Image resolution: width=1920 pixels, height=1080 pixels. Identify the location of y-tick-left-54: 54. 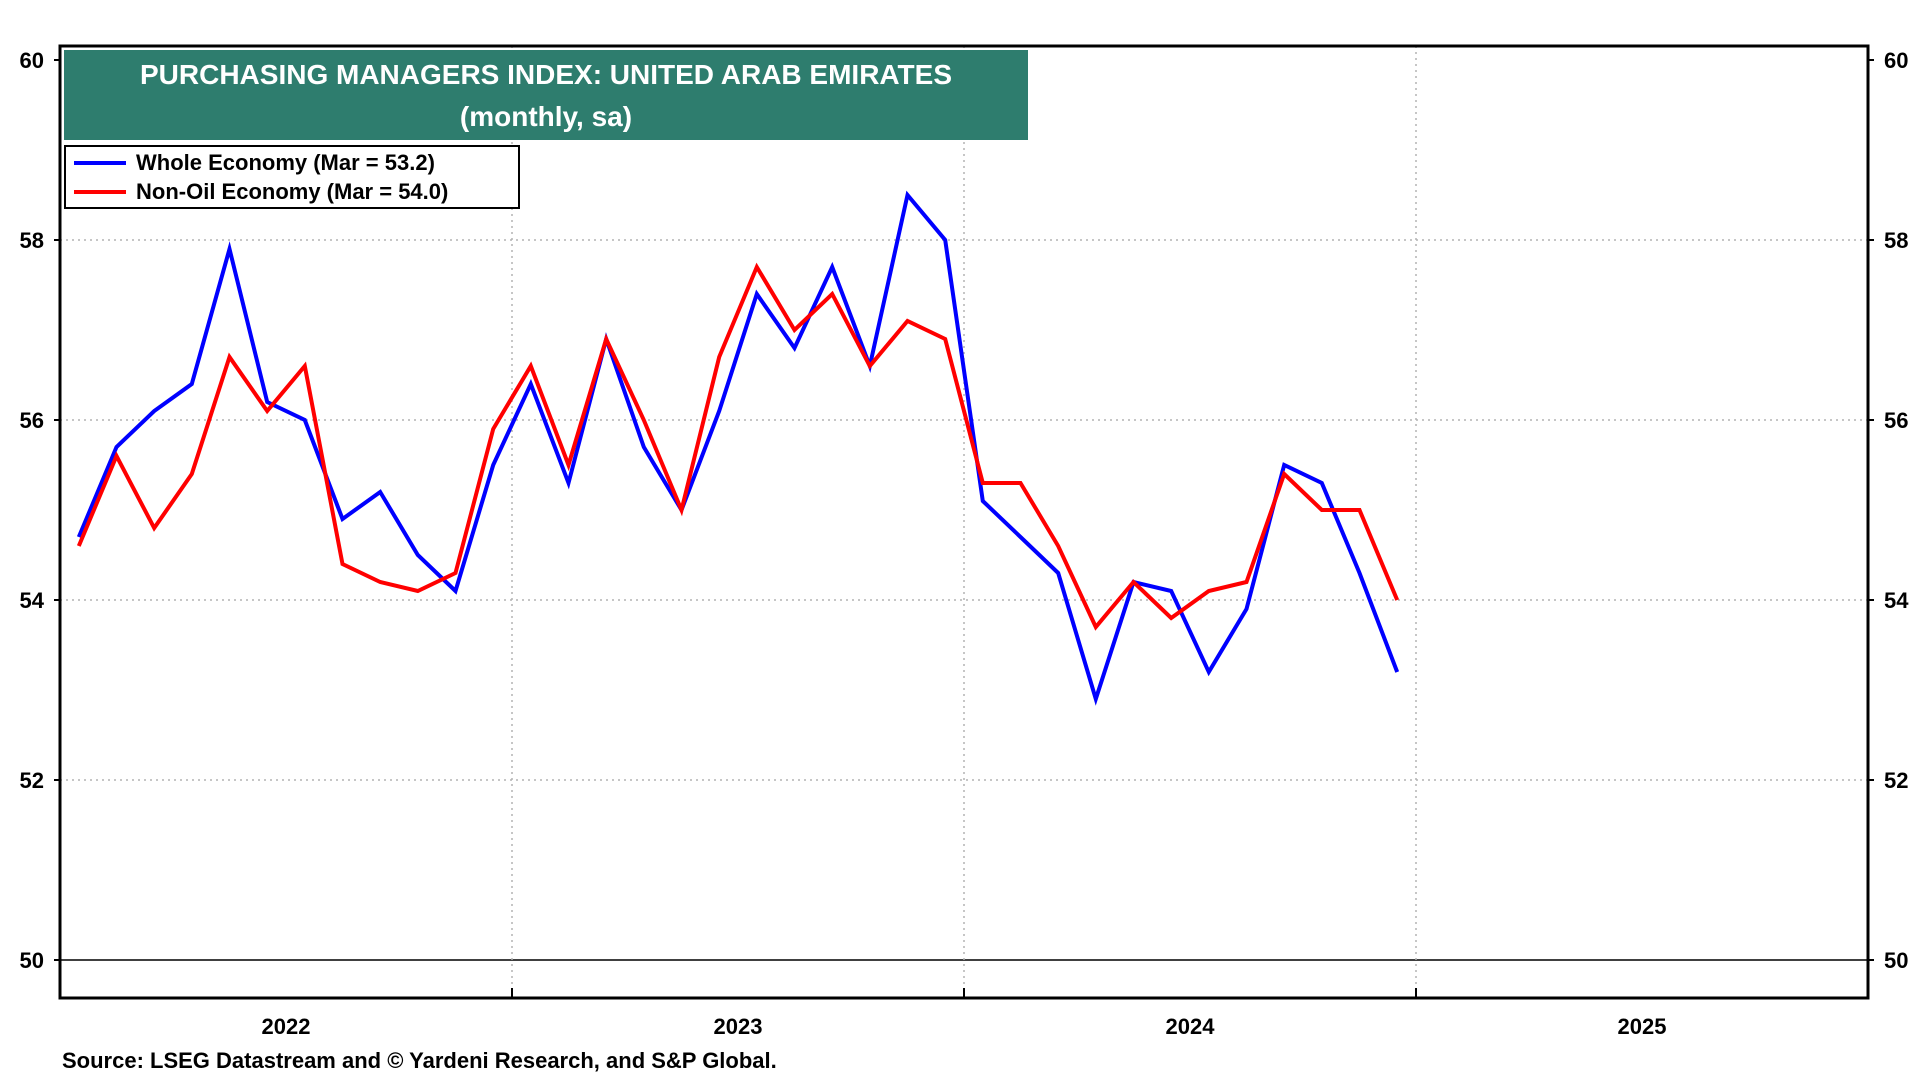
(32, 600).